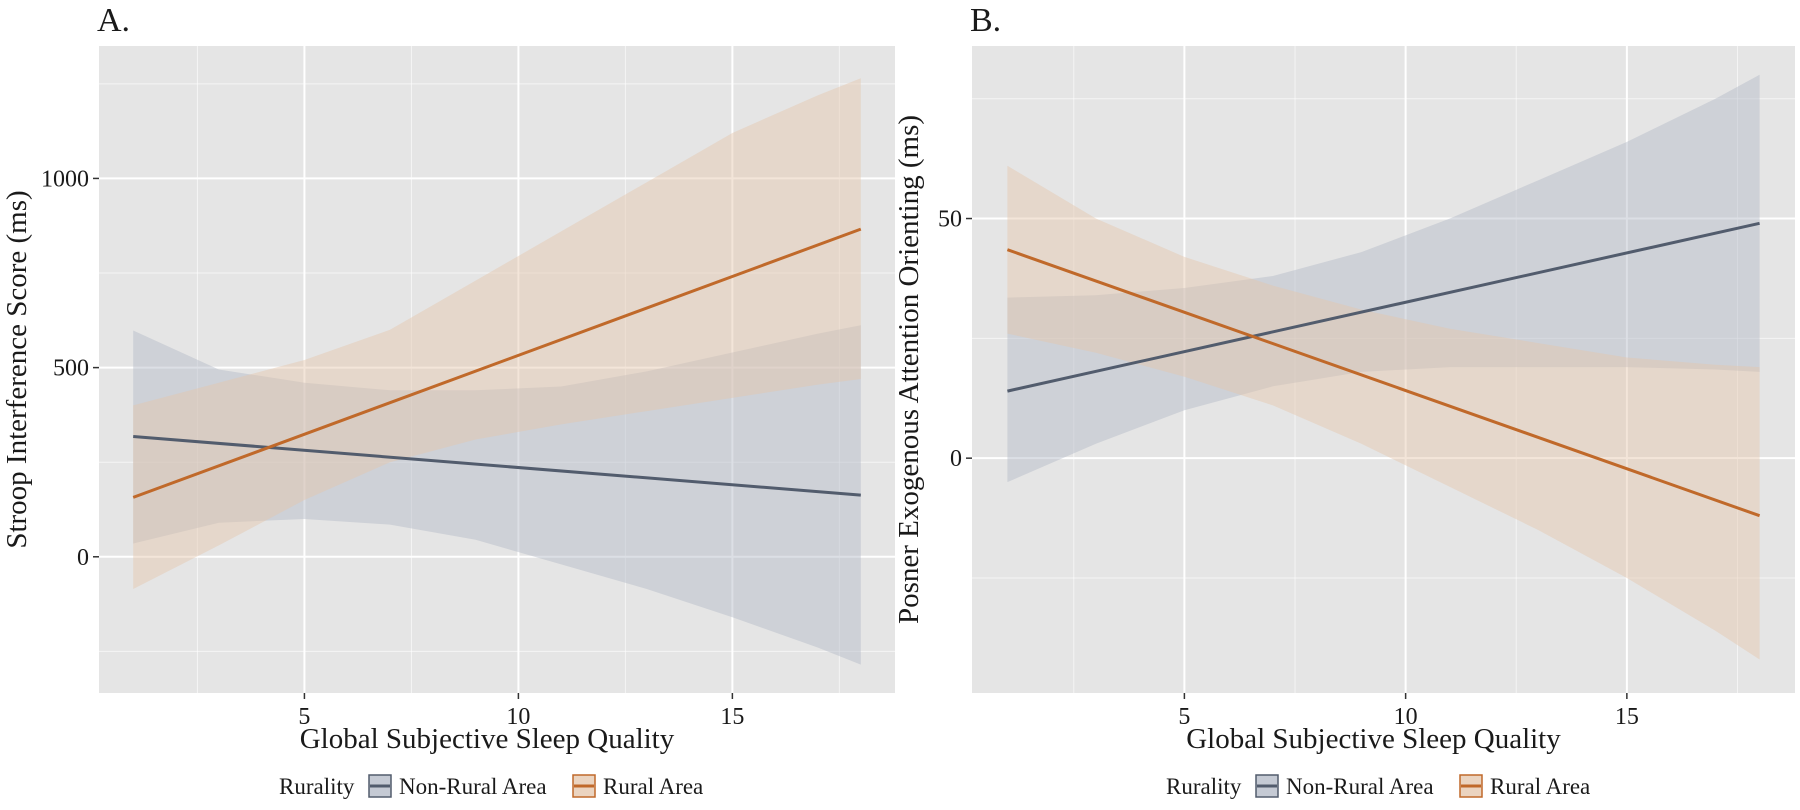  What do you see at coordinates (985, 20) in the screenshot?
I see `panel-label: B.` at bounding box center [985, 20].